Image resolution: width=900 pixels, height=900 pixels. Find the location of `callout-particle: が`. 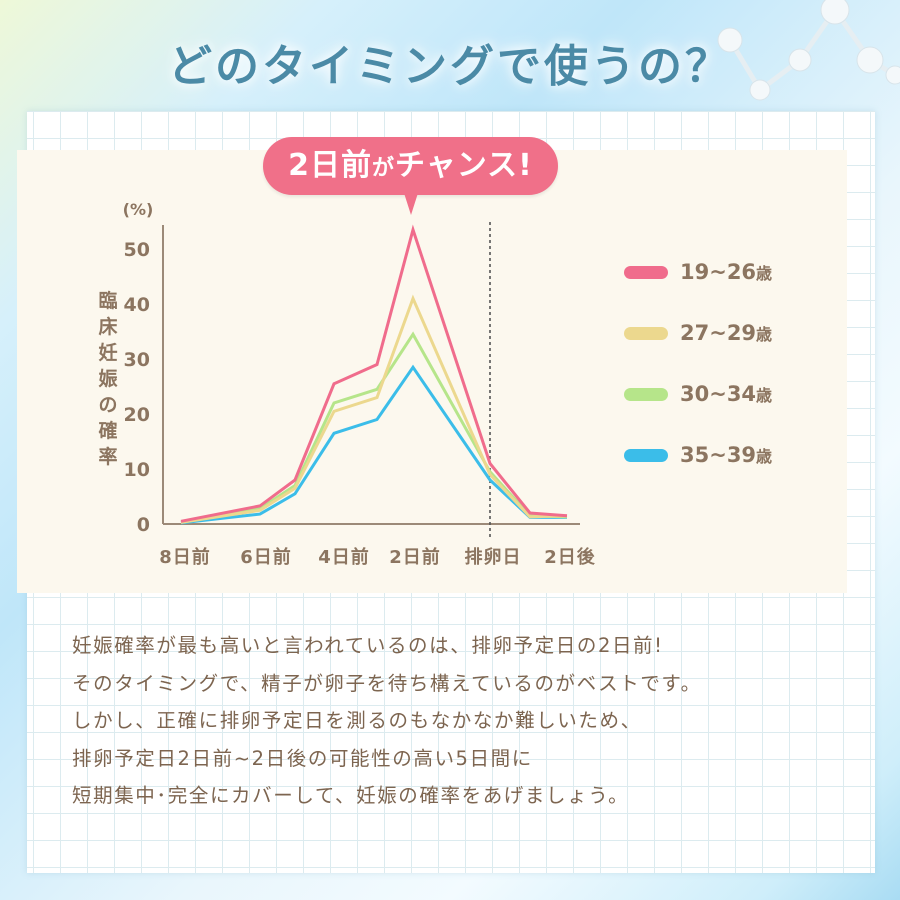

callout-particle: が is located at coordinates (384, 168).